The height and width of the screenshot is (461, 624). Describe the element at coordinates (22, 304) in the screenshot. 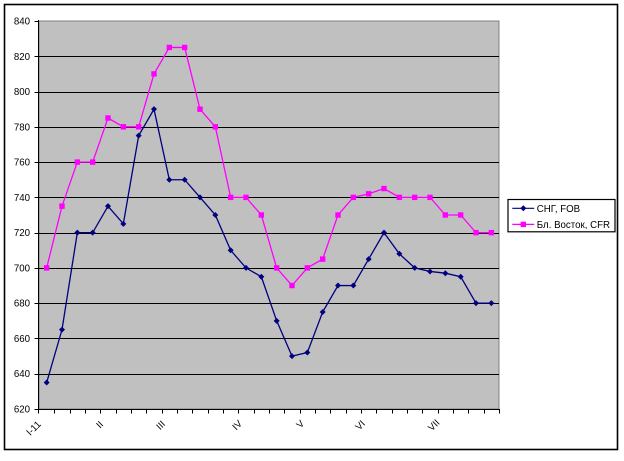

I see `svg-text: 680` at that location.